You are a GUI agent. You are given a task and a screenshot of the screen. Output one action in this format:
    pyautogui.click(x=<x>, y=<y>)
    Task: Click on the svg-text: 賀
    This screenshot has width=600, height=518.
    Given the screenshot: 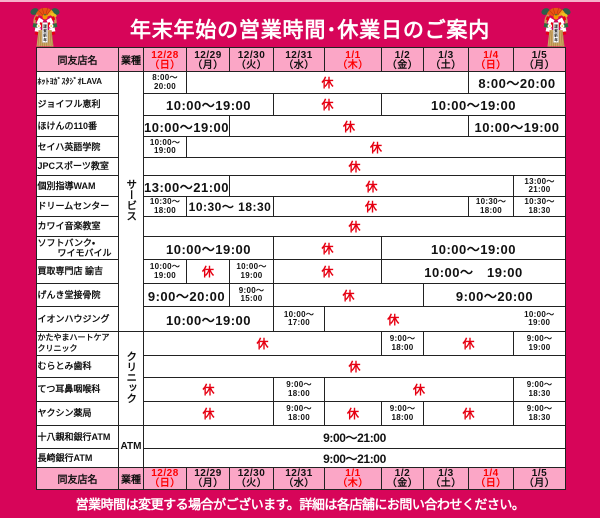 What is the action you would take?
    pyautogui.click(x=44, y=30)
    